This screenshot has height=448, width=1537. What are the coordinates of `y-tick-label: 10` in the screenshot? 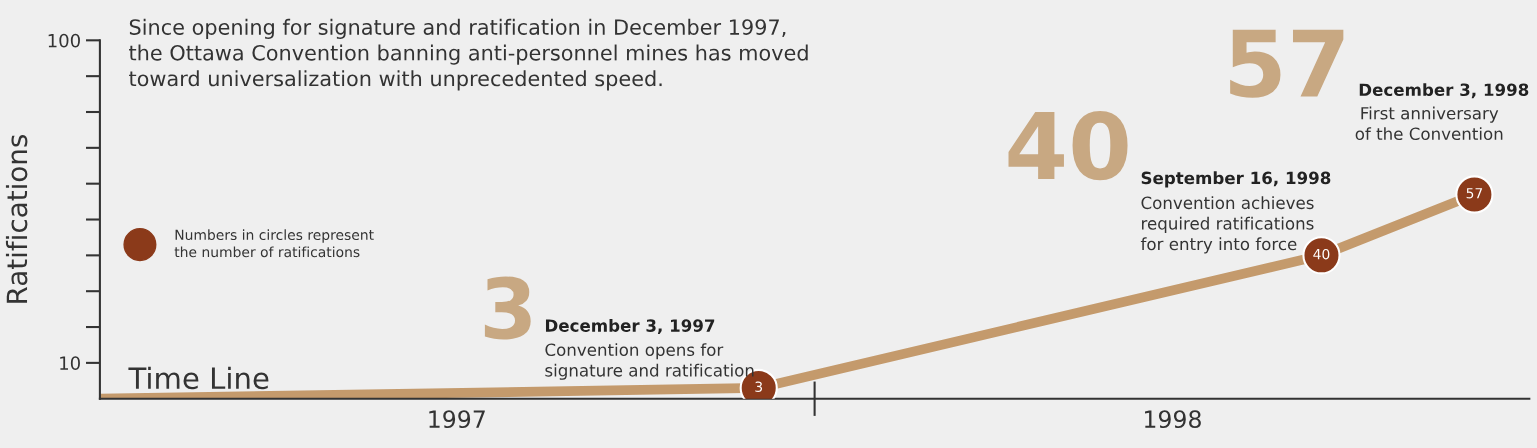 It's located at (70, 363).